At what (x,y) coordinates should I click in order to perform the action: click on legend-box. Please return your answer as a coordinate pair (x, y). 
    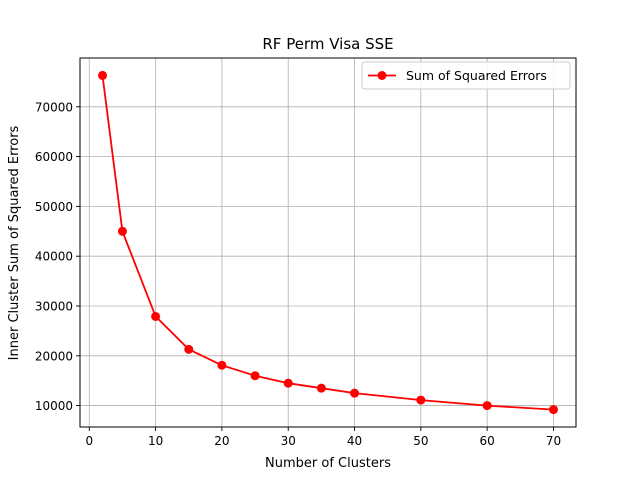
    Looking at the image, I should click on (466, 75).